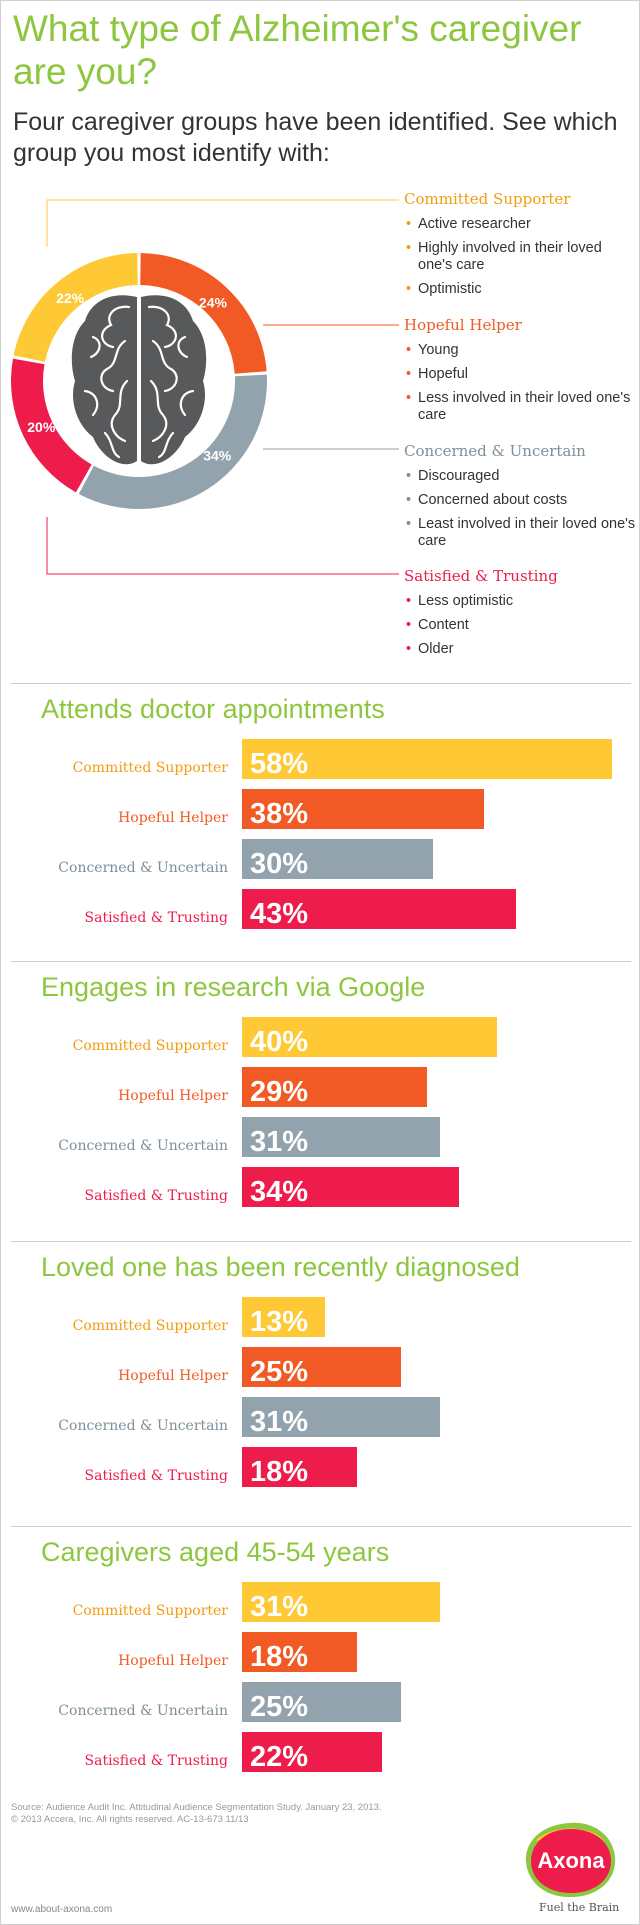 This screenshot has height=1925, width=640. What do you see at coordinates (495, 451) in the screenshot?
I see `legend-group-name: Concerned & Uncertain` at bounding box center [495, 451].